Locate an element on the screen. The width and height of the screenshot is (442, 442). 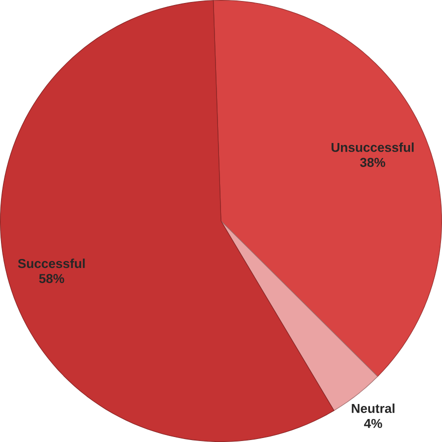
data-label: 4% is located at coordinates (373, 423).